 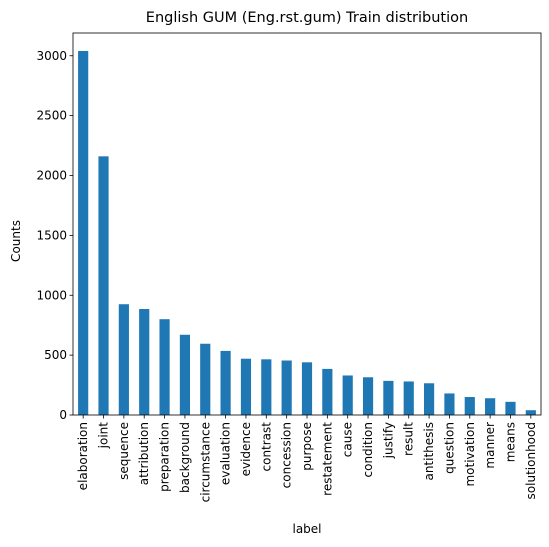 I want to click on bar-restatement, so click(x=327, y=391).